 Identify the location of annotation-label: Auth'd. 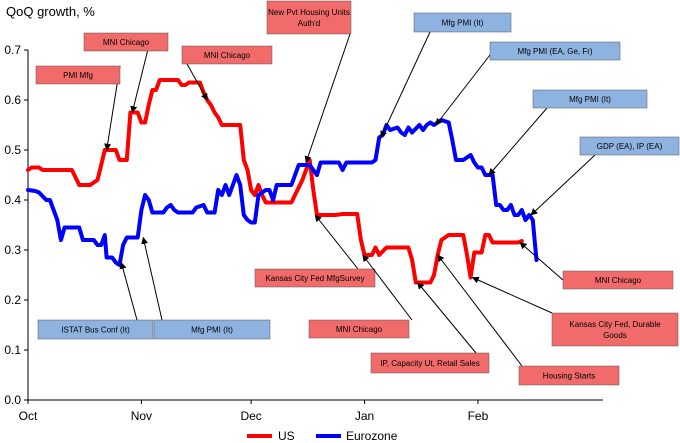
(309, 23).